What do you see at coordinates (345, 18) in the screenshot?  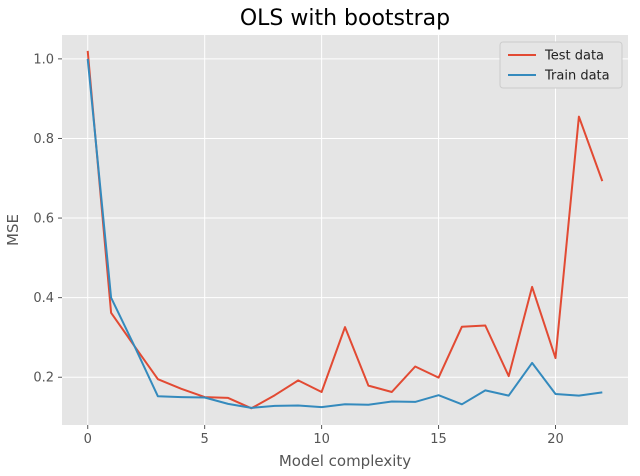 I see `chart-title: OLS with bootstrap` at bounding box center [345, 18].